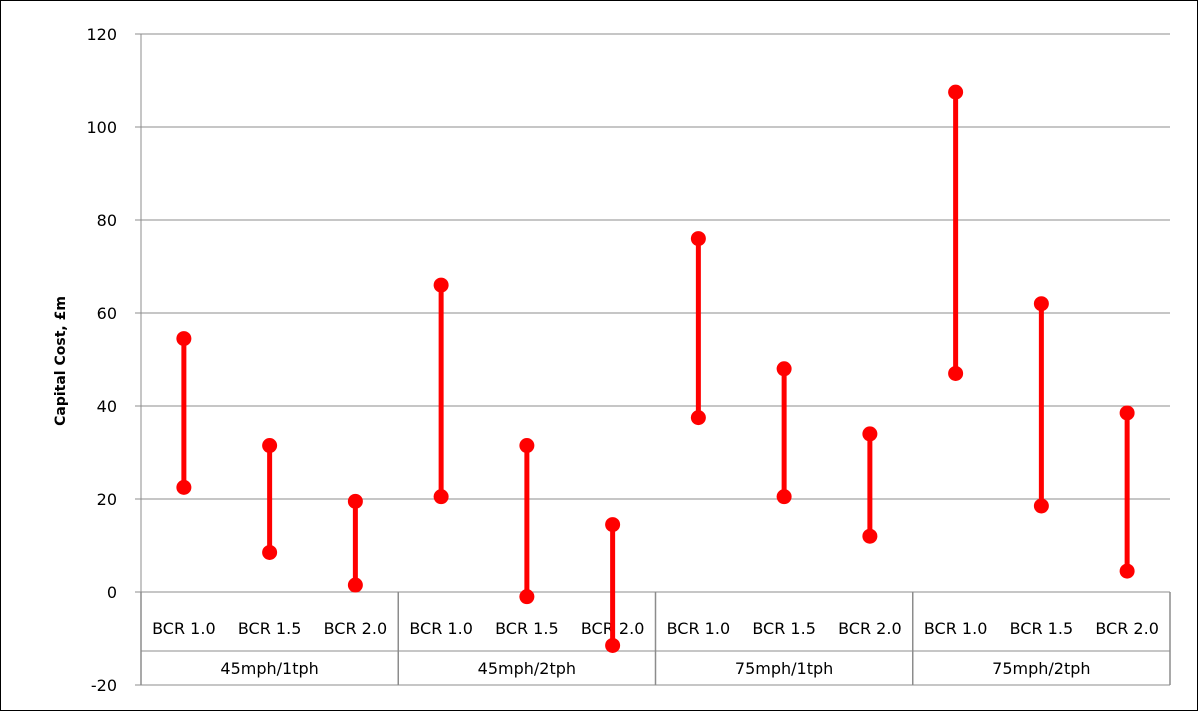  What do you see at coordinates (269, 668) in the screenshot?
I see `group-label: 45mph/1tph` at bounding box center [269, 668].